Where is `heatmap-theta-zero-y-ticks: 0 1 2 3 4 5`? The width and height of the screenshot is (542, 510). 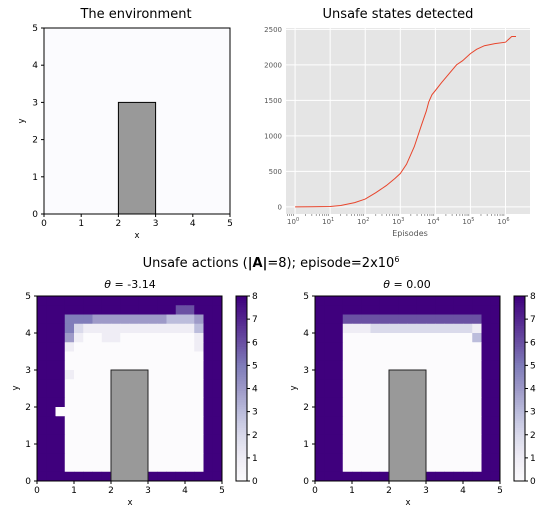 heatmap-theta-zero-y-ticks: 0 1 2 3 4 5 is located at coordinates (309, 389).